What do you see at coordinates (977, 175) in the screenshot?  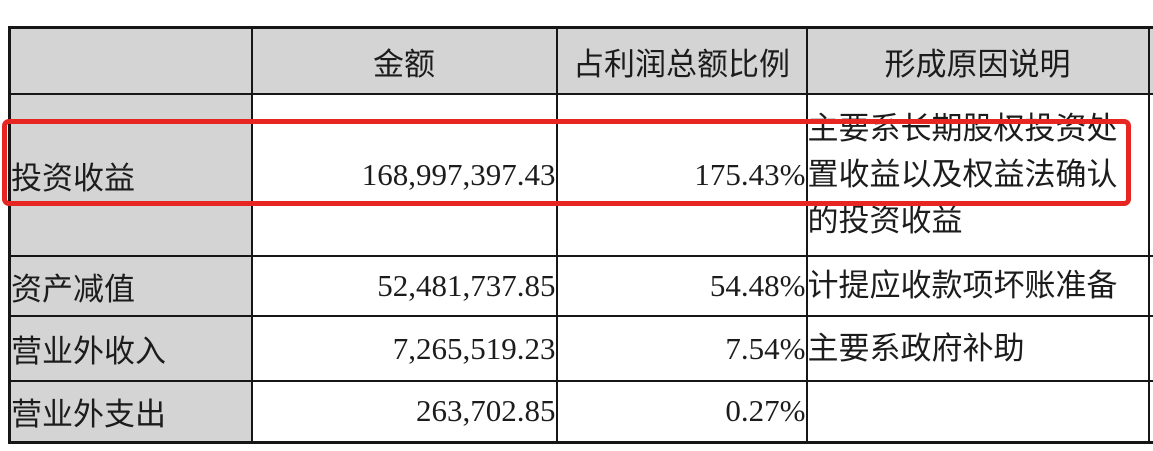 I see `reason-text: 主要系长期股权投资处置收益以及权益法确认的投资收益` at bounding box center [977, 175].